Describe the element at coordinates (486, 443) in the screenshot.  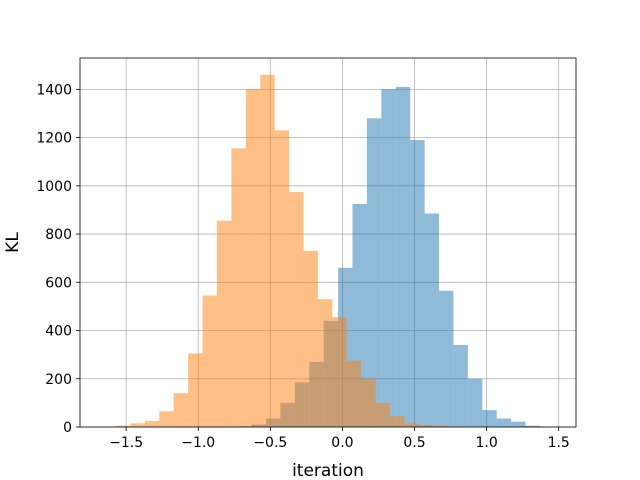
I see `x-tick-label-5: 1.0` at that location.